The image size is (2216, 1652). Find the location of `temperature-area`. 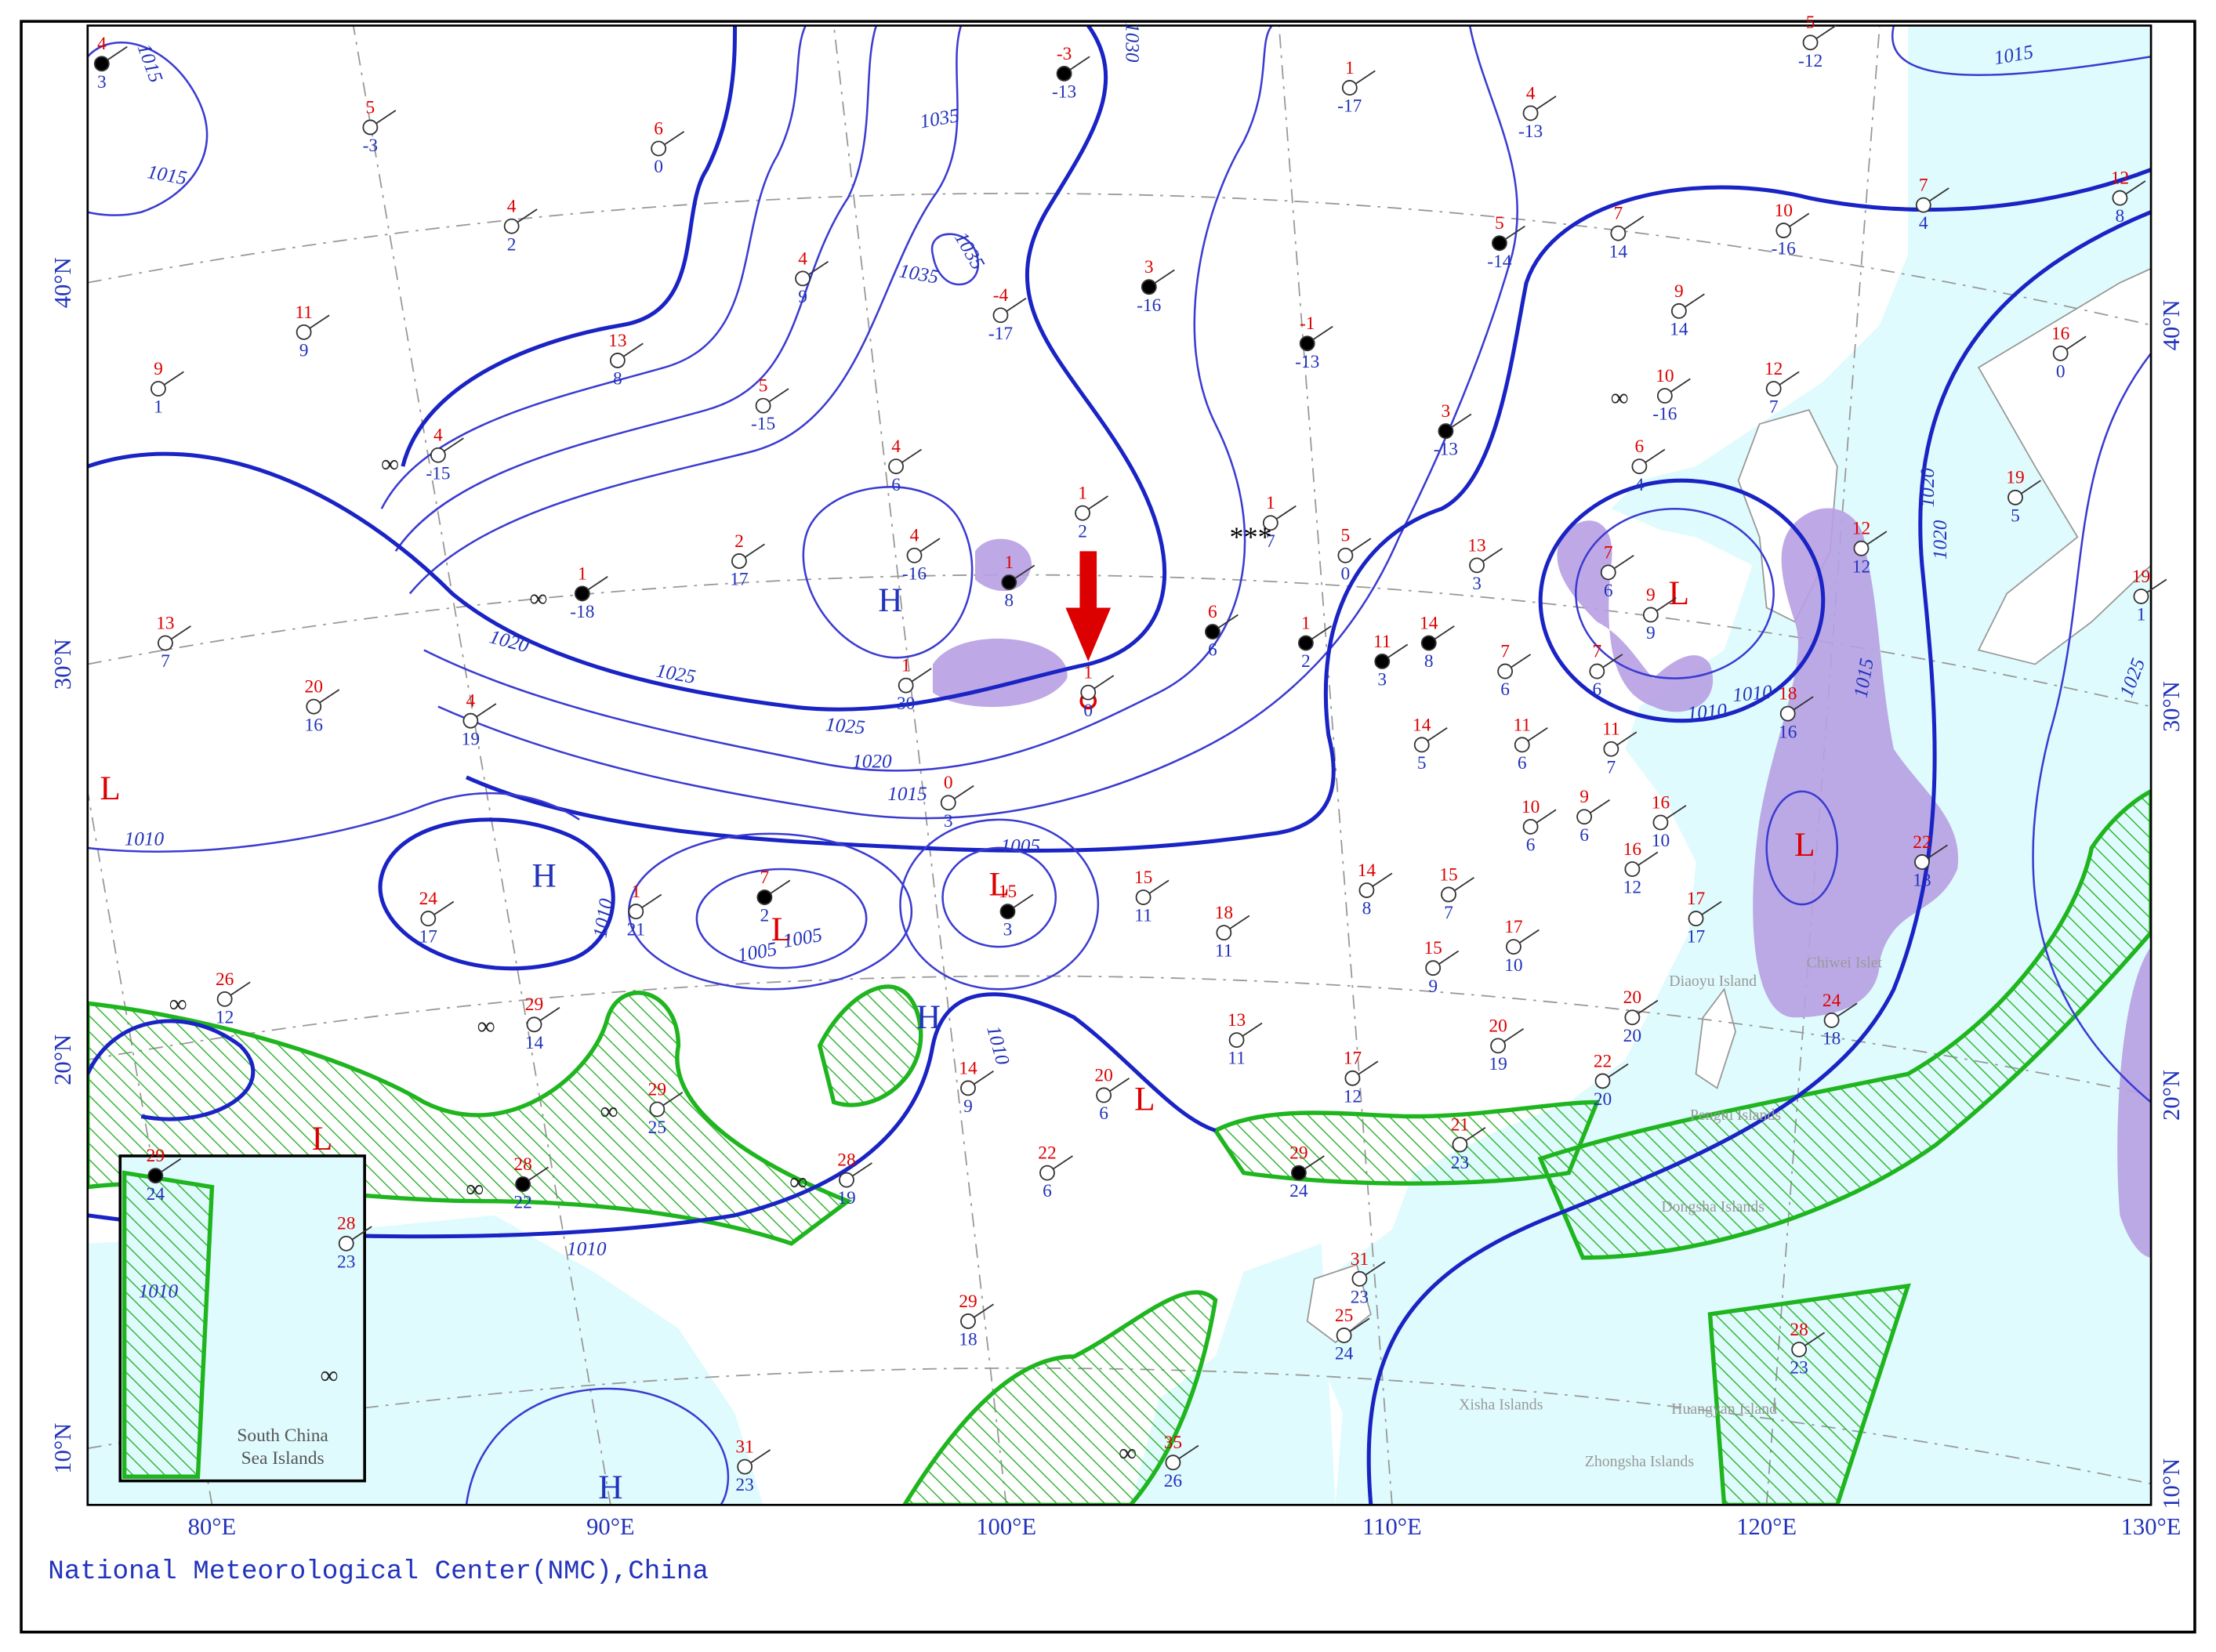

temperature-area is located at coordinates (870, 1045).